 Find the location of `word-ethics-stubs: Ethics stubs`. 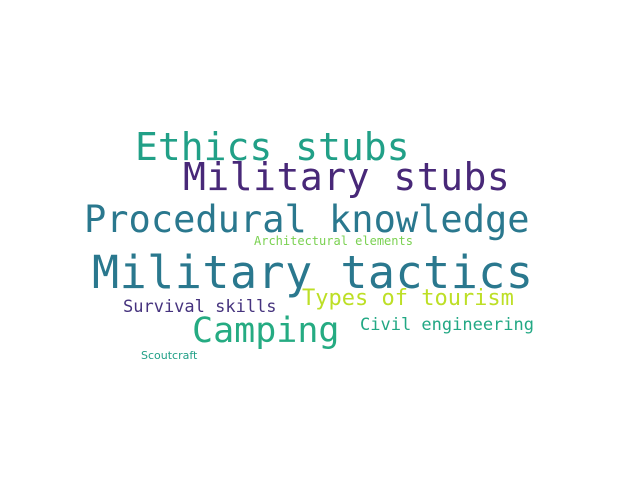

word-ethics-stubs: Ethics stubs is located at coordinates (272, 147).